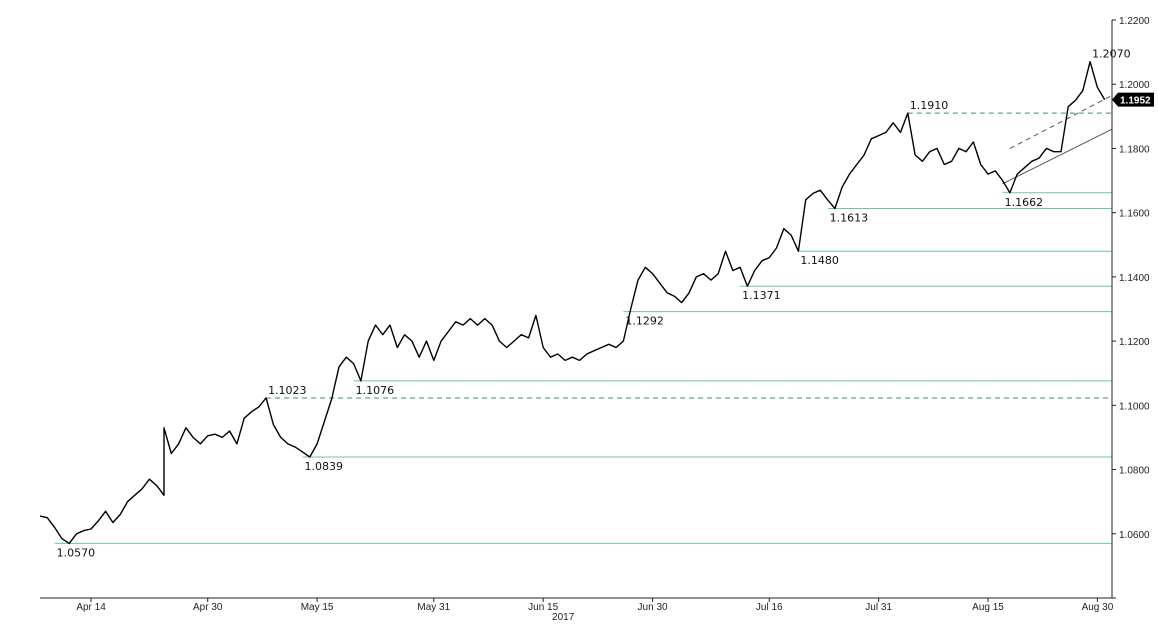  What do you see at coordinates (849, 217) in the screenshot?
I see `level-label: 1.1613` at bounding box center [849, 217].